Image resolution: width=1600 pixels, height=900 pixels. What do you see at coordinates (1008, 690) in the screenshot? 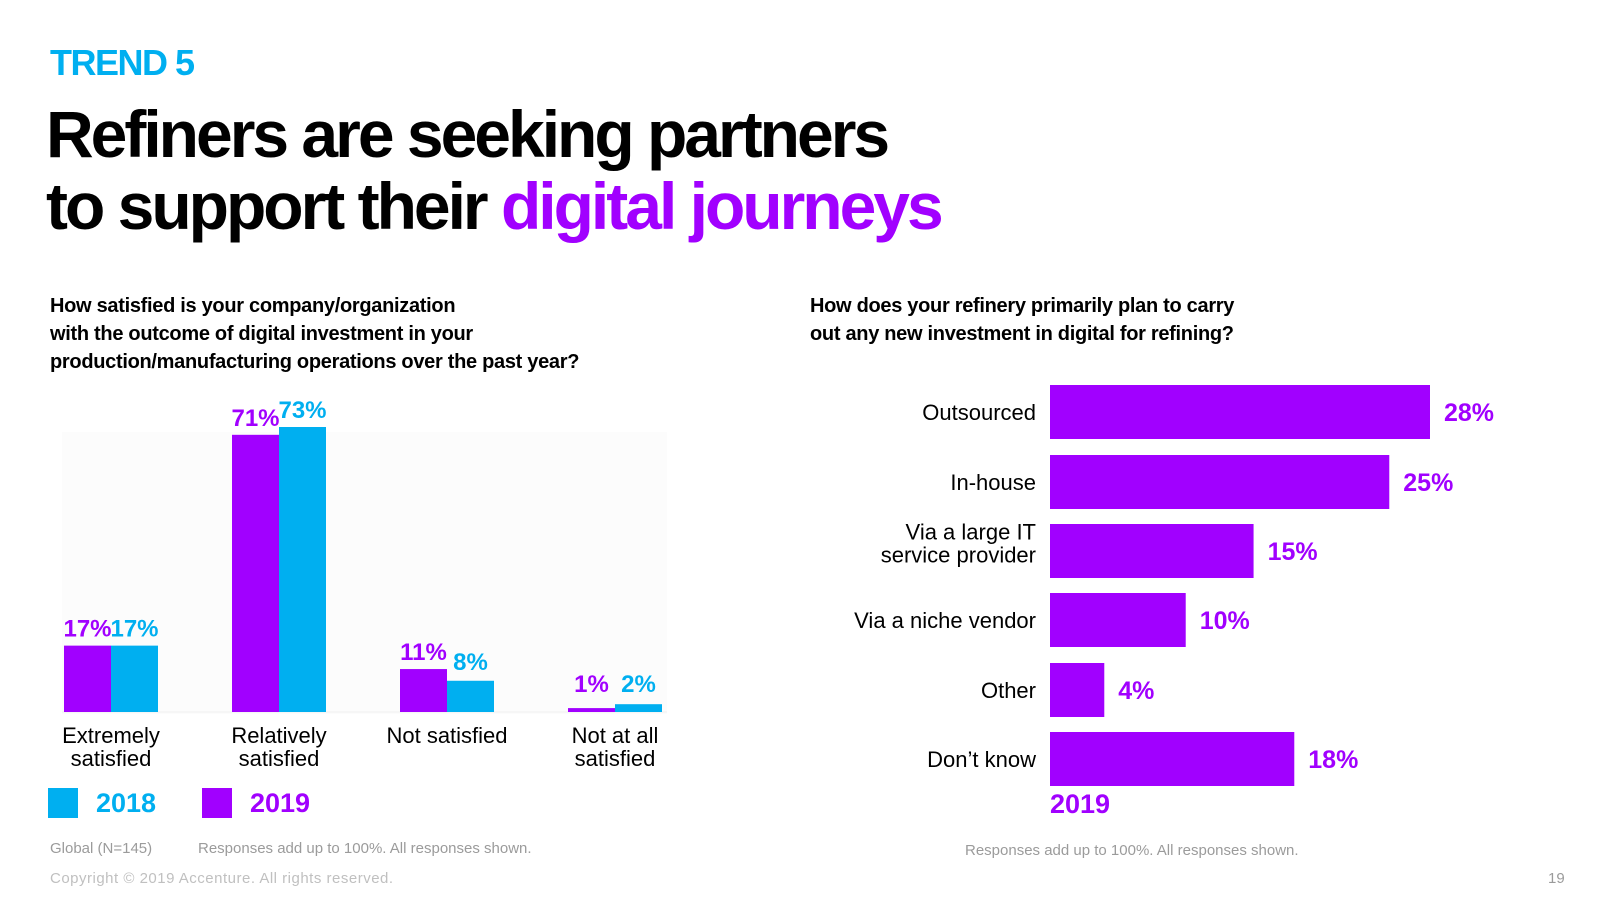
I see `hbar-category-label-4-0: Other` at bounding box center [1008, 690].